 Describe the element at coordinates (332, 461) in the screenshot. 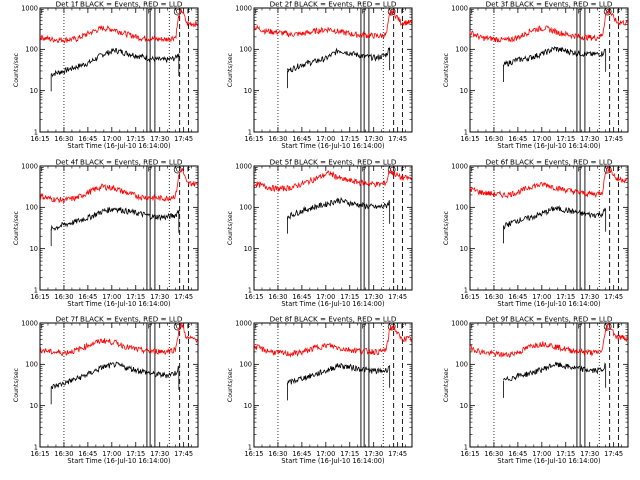

I see `x-axis-label: Start Time (16-Jul-10 16:14:00)` at that location.